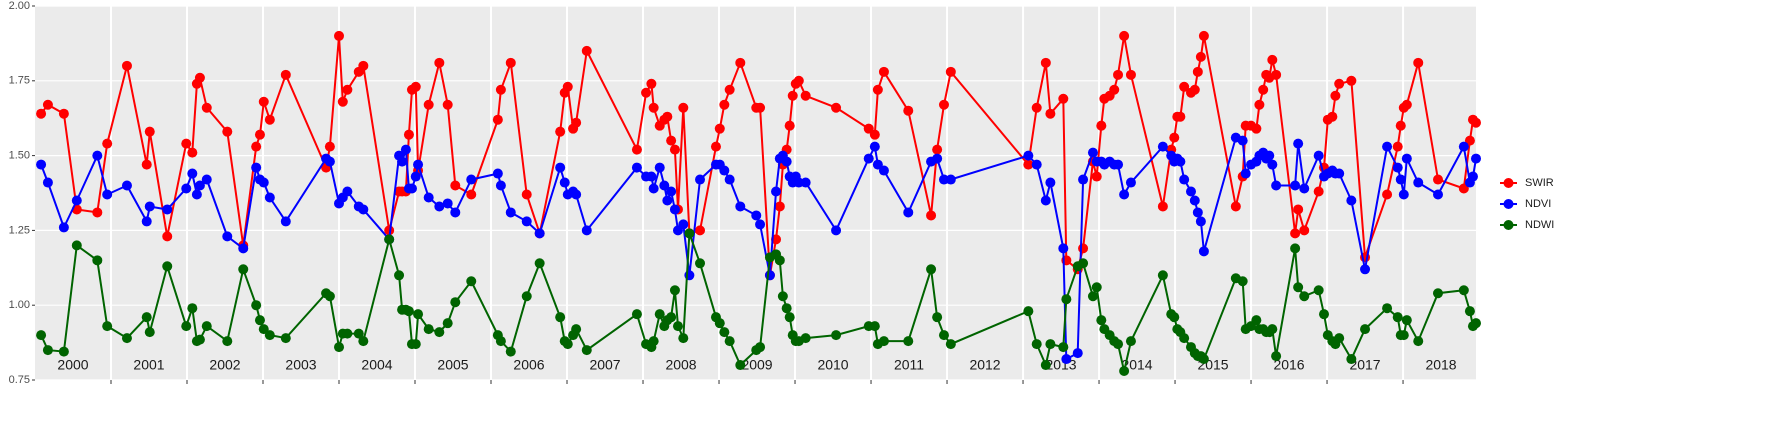 This screenshot has height=442, width=1773. Describe the element at coordinates (300, 365) in the screenshot. I see `x-tick-label: 2003` at that location.